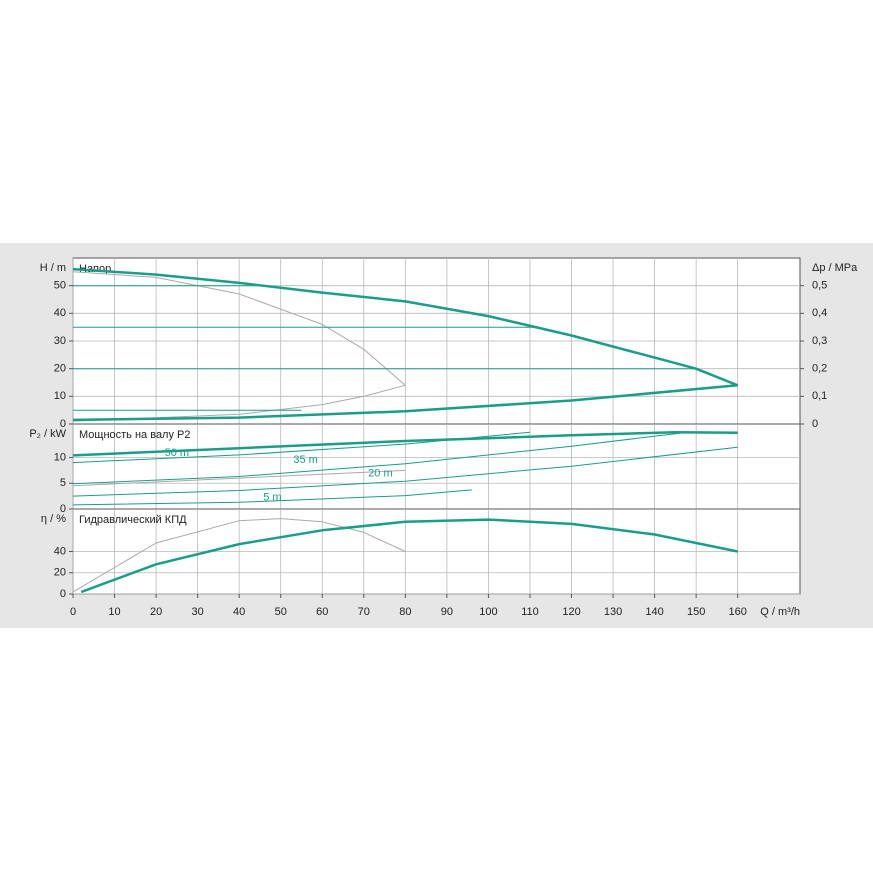 This screenshot has width=873, height=873. What do you see at coordinates (364, 612) in the screenshot?
I see `x-tick-label: 70` at bounding box center [364, 612].